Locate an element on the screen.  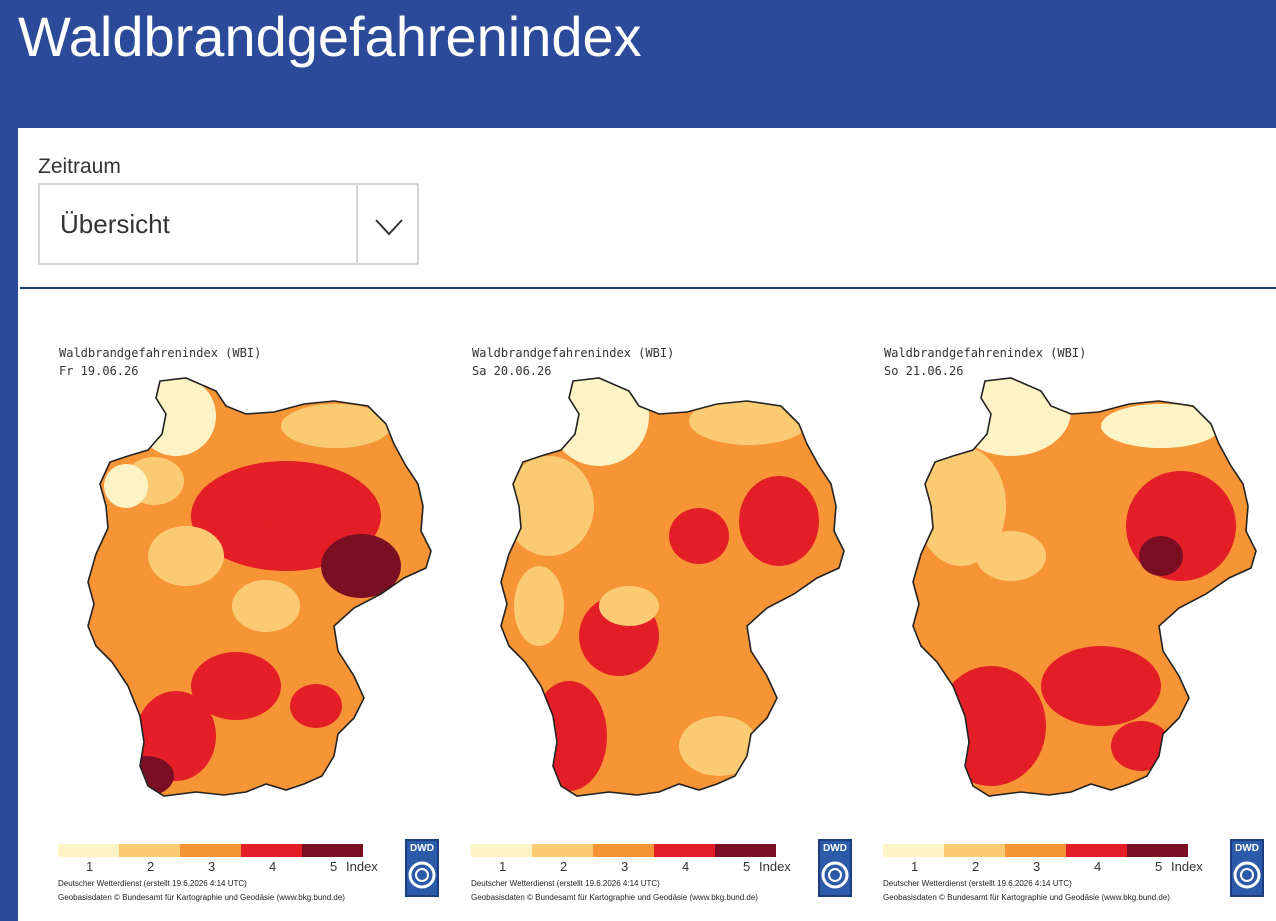
map-date: Fr 19.06.26 is located at coordinates (99, 371).